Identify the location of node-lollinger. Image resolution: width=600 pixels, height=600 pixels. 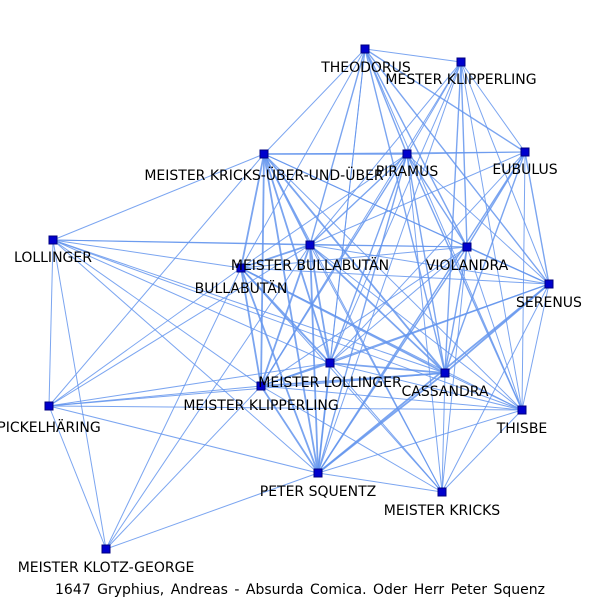
(53, 240).